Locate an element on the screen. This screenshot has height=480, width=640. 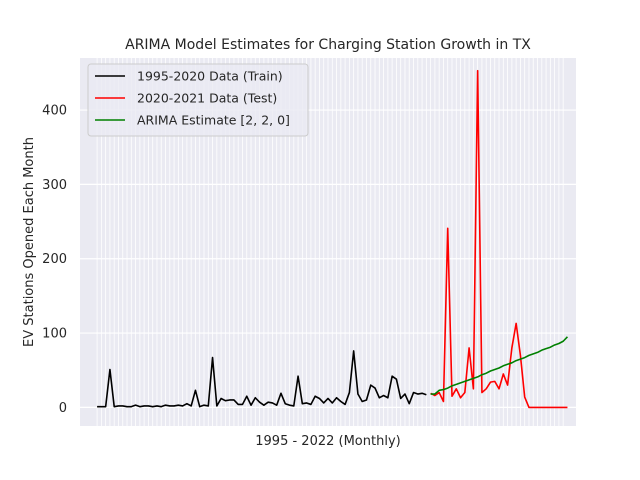
legend-label-2: 2020-2021 Data (Test) is located at coordinates (207, 98).